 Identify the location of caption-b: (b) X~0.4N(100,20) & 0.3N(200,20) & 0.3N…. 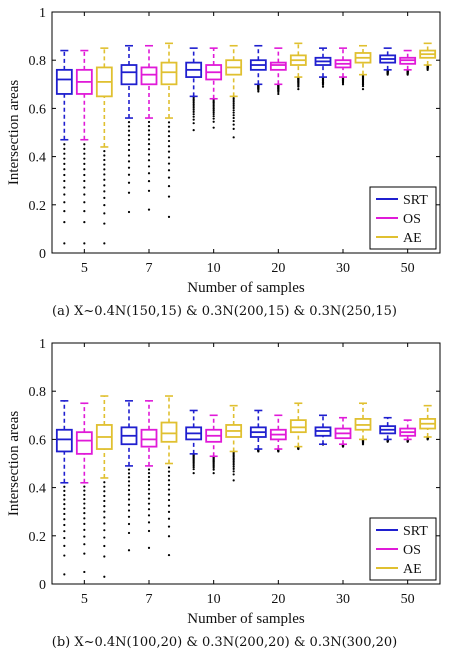
(224, 642).